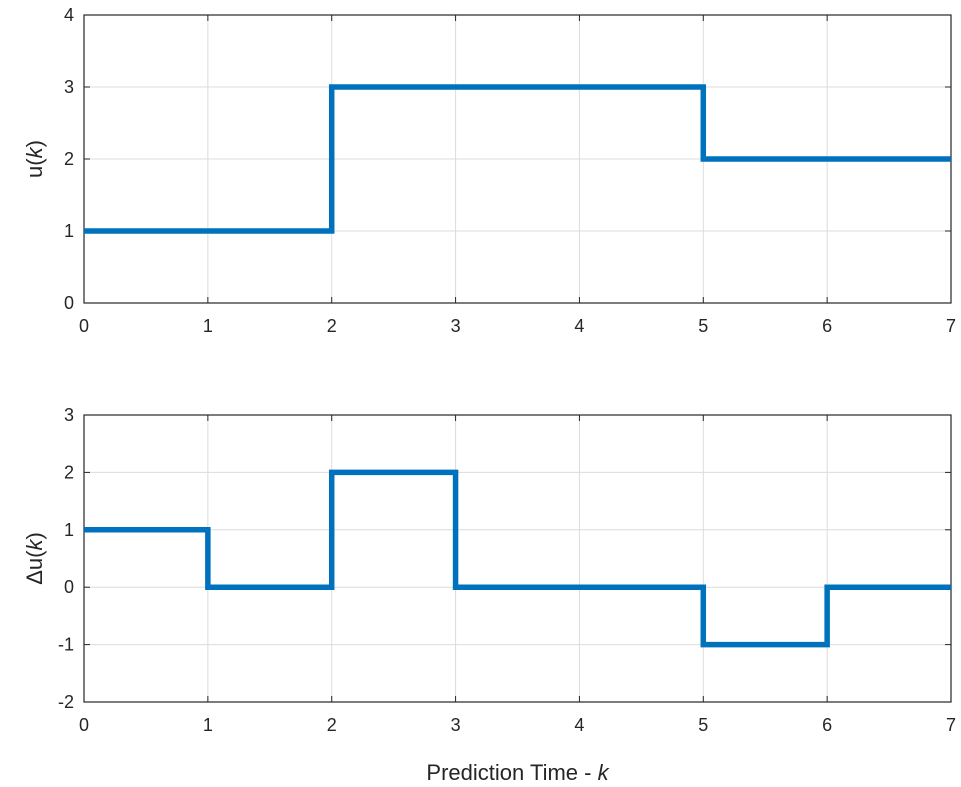 This screenshot has height=787, width=961. Describe the element at coordinates (34, 558) in the screenshot. I see `y-axis-label: Δu(k)` at that location.